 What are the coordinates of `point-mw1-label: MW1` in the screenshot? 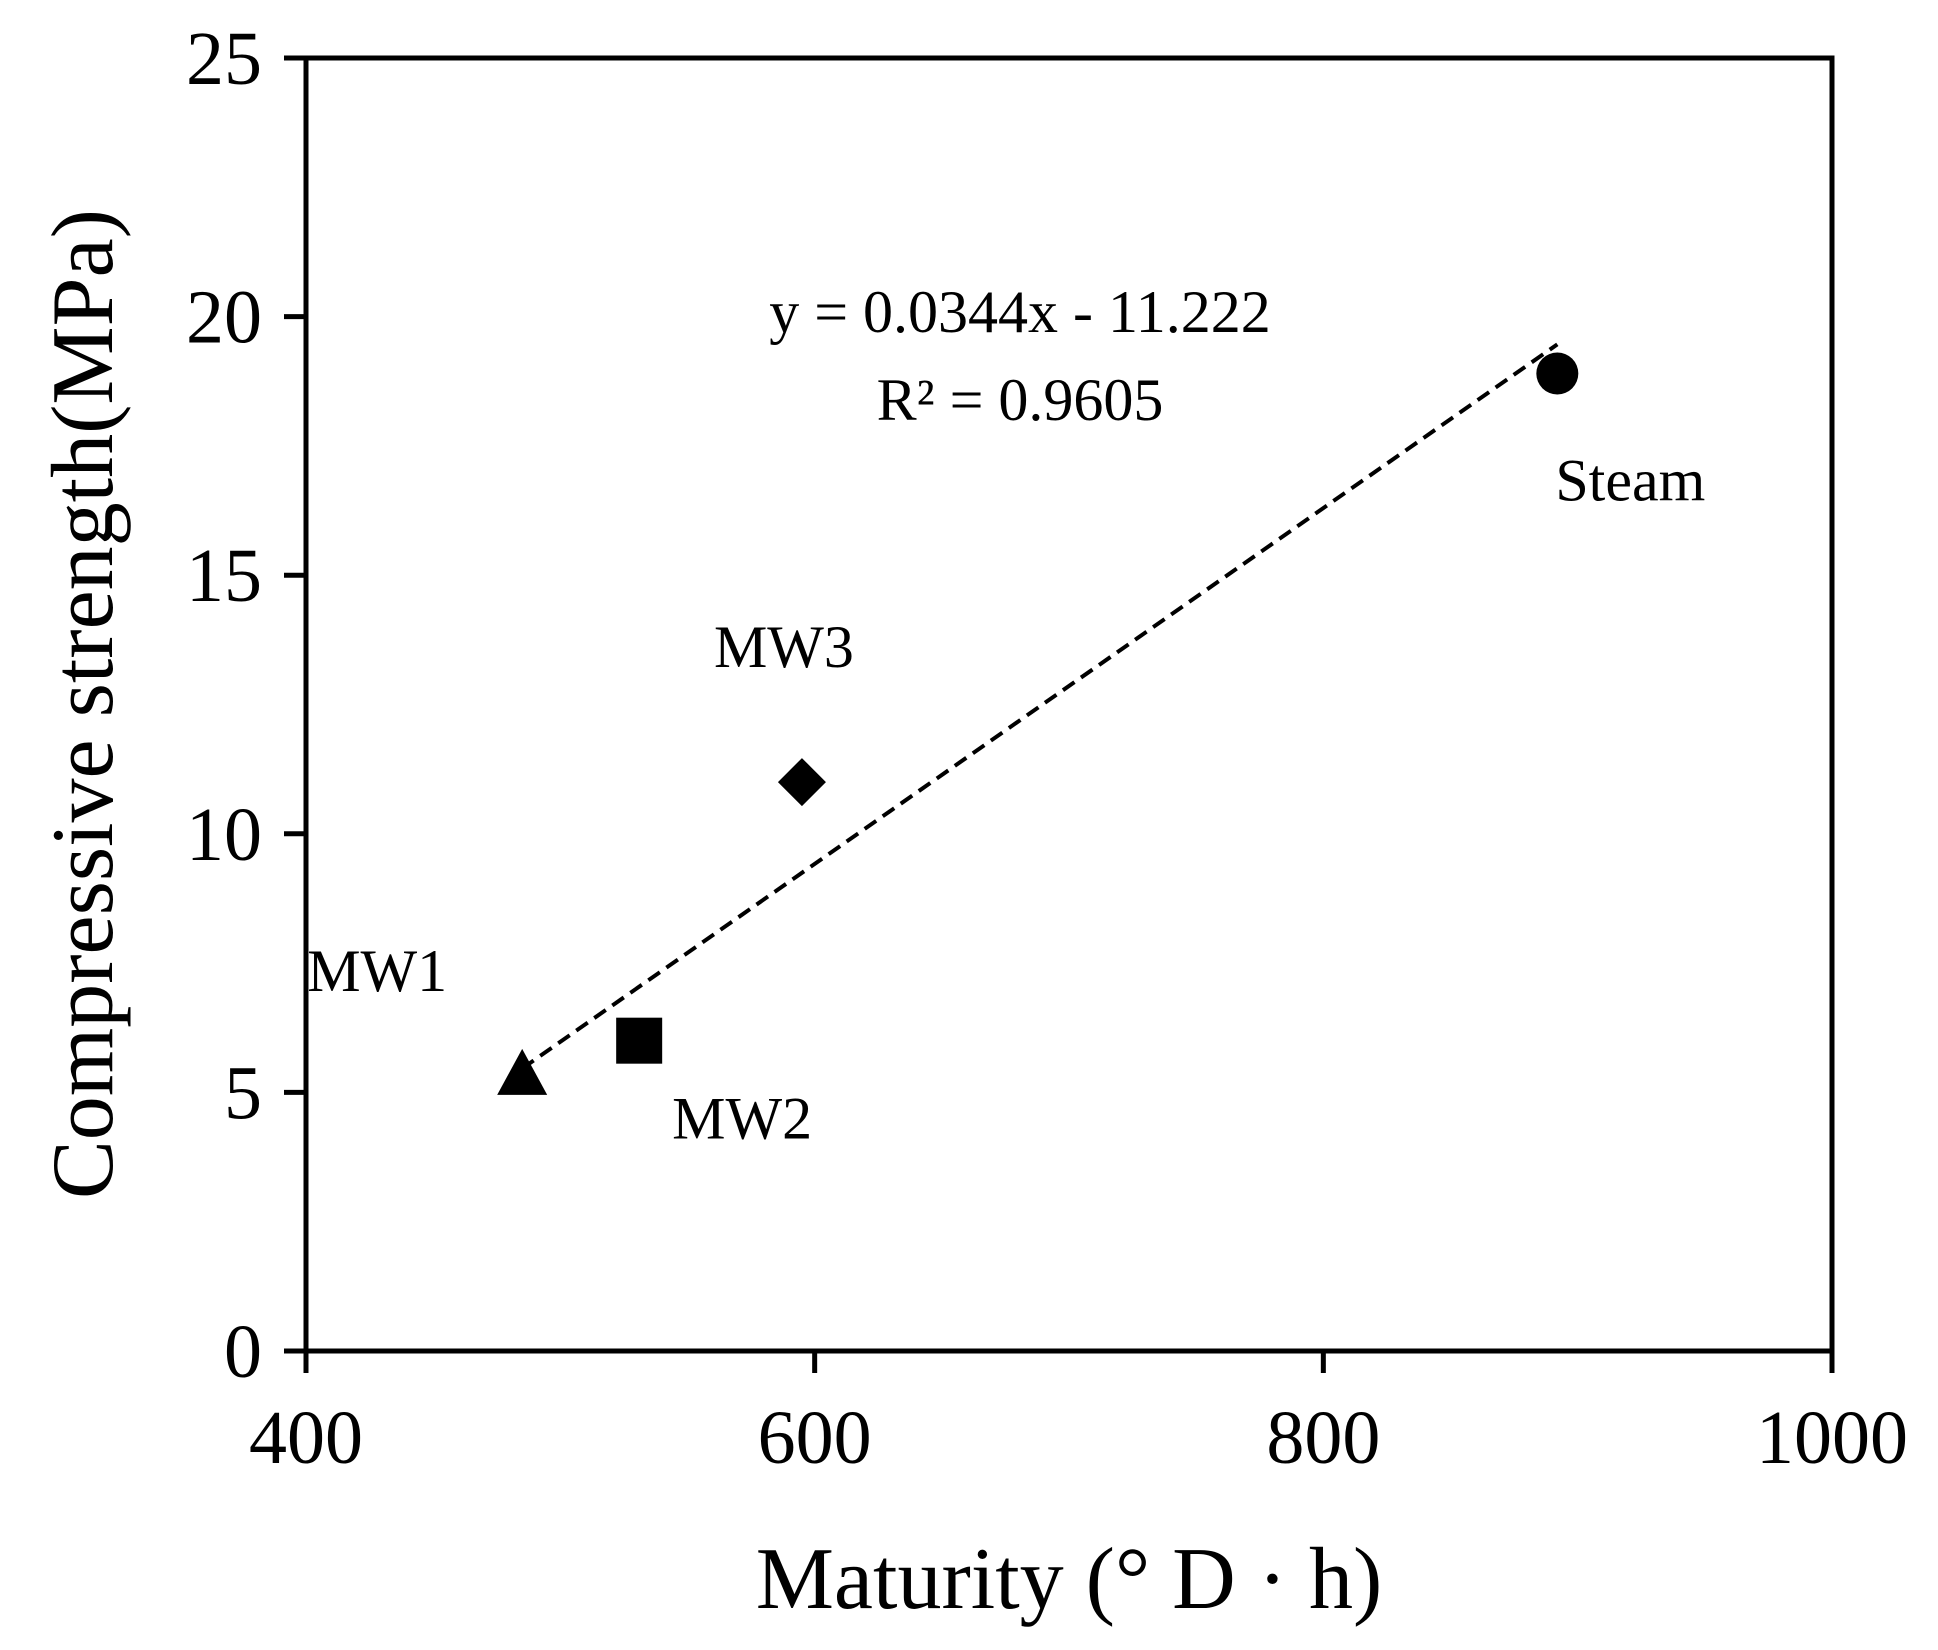 It's located at (377, 971).